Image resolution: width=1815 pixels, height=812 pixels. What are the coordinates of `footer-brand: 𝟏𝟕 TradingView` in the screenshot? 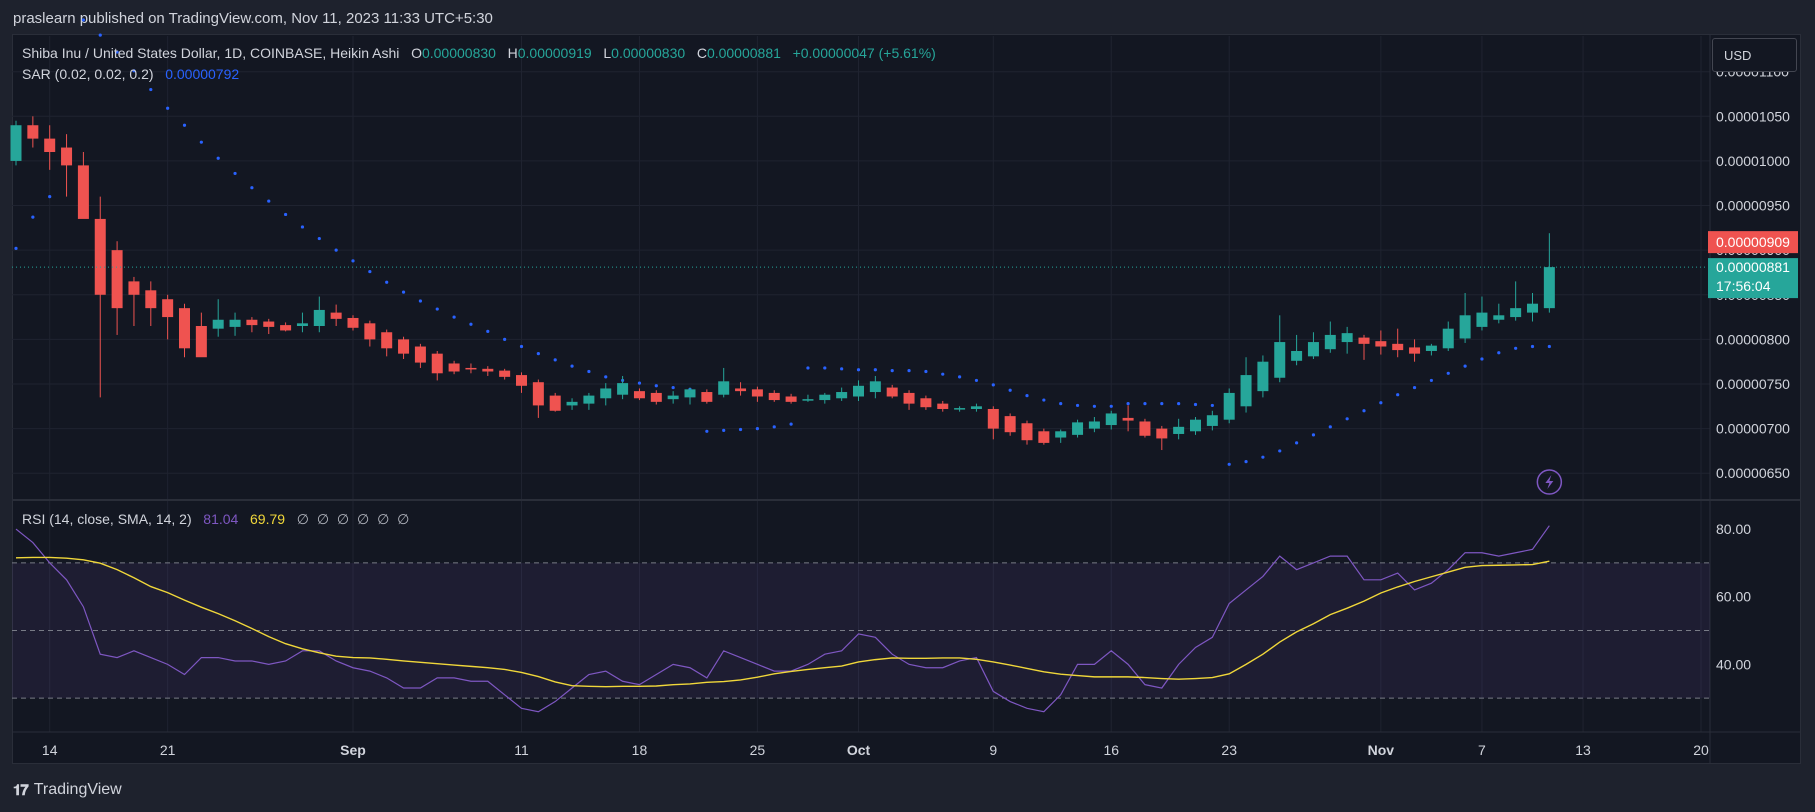 It's located at (67, 790).